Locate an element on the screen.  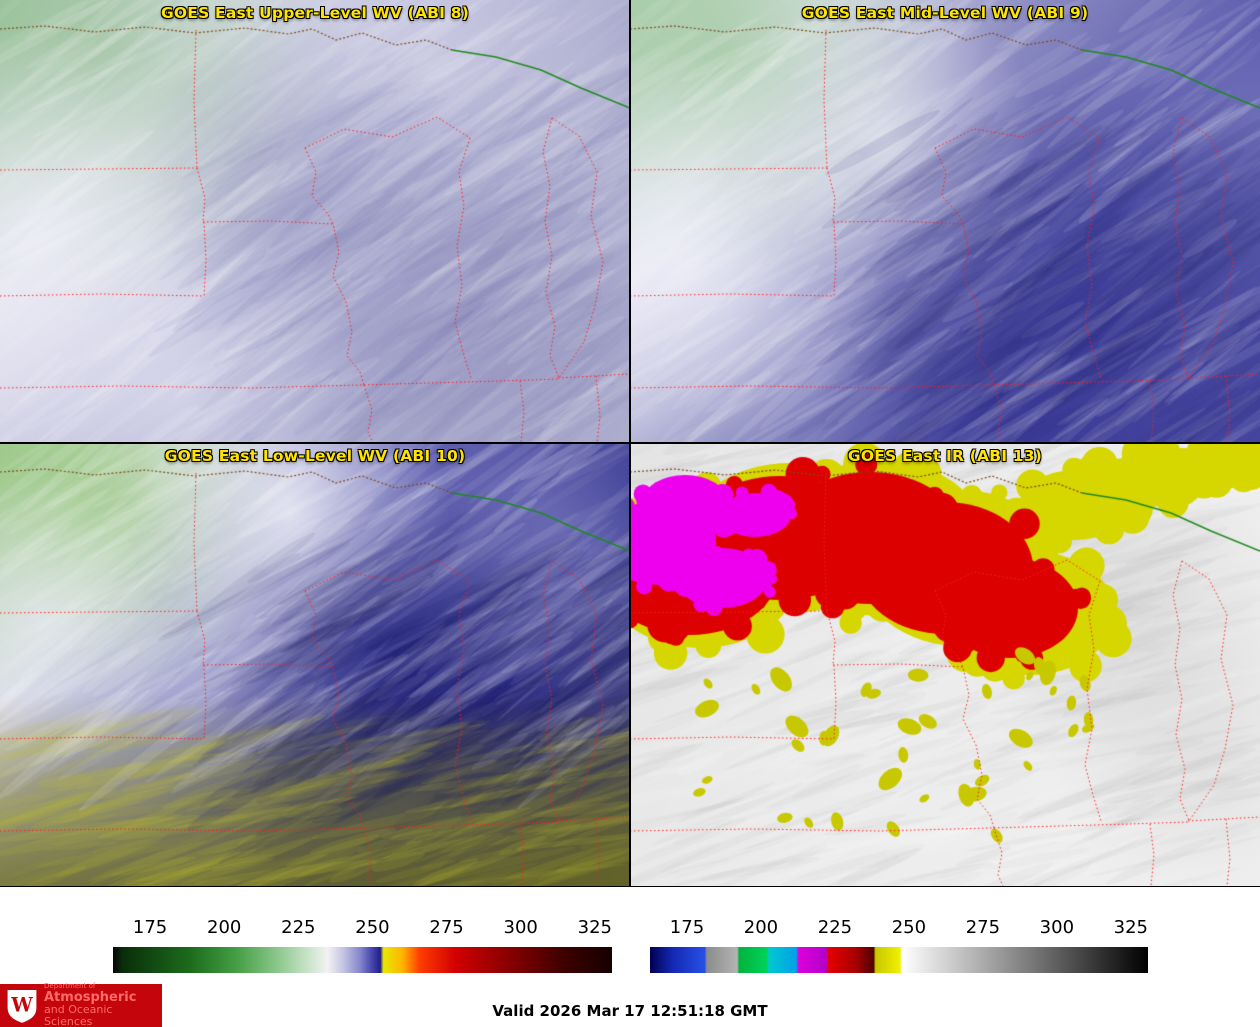
ir-colorbar-gradient is located at coordinates (899, 960).